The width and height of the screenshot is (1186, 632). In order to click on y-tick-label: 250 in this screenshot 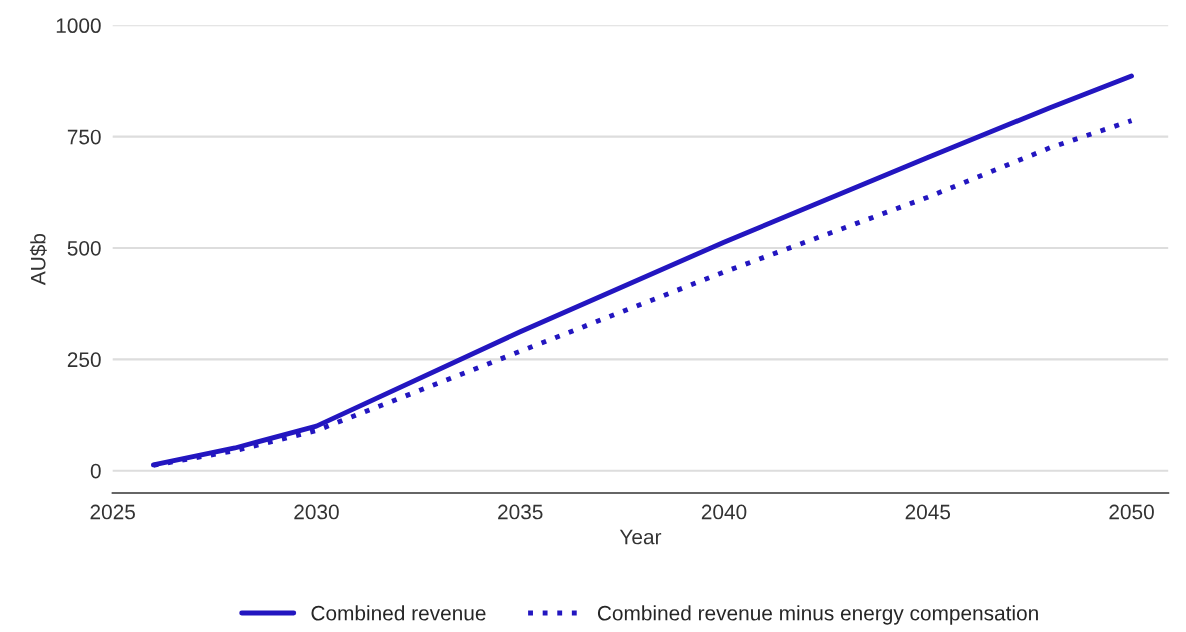, I will do `click(84, 360)`.